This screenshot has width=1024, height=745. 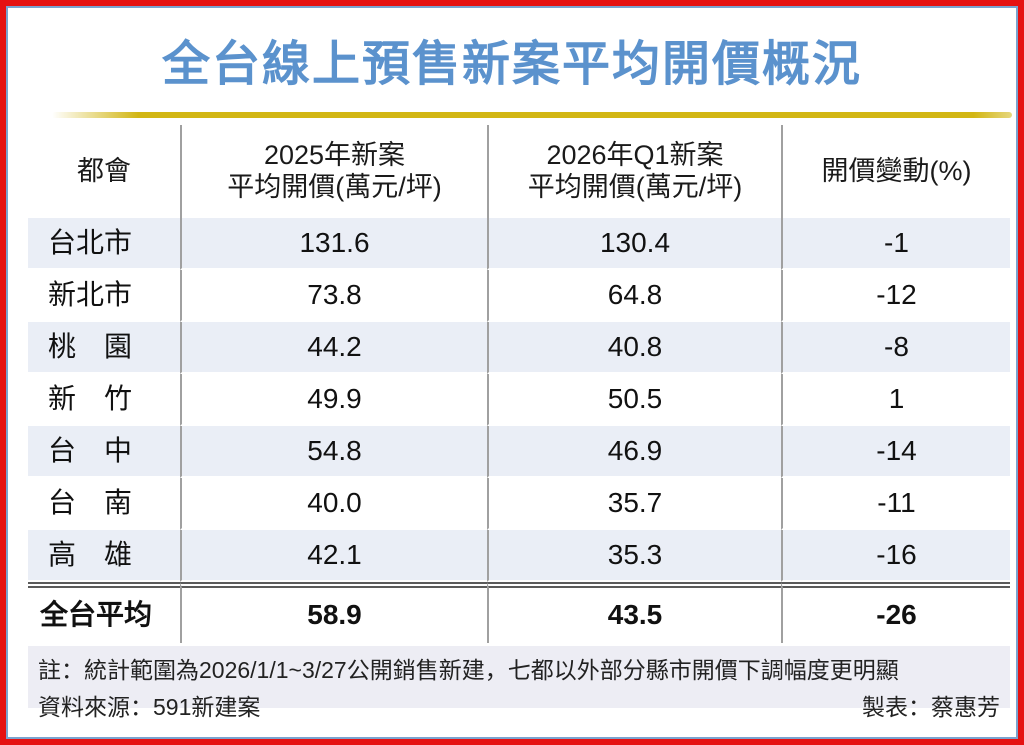 What do you see at coordinates (333, 612) in the screenshot?
I see `total-row-value-2025: 58.9` at bounding box center [333, 612].